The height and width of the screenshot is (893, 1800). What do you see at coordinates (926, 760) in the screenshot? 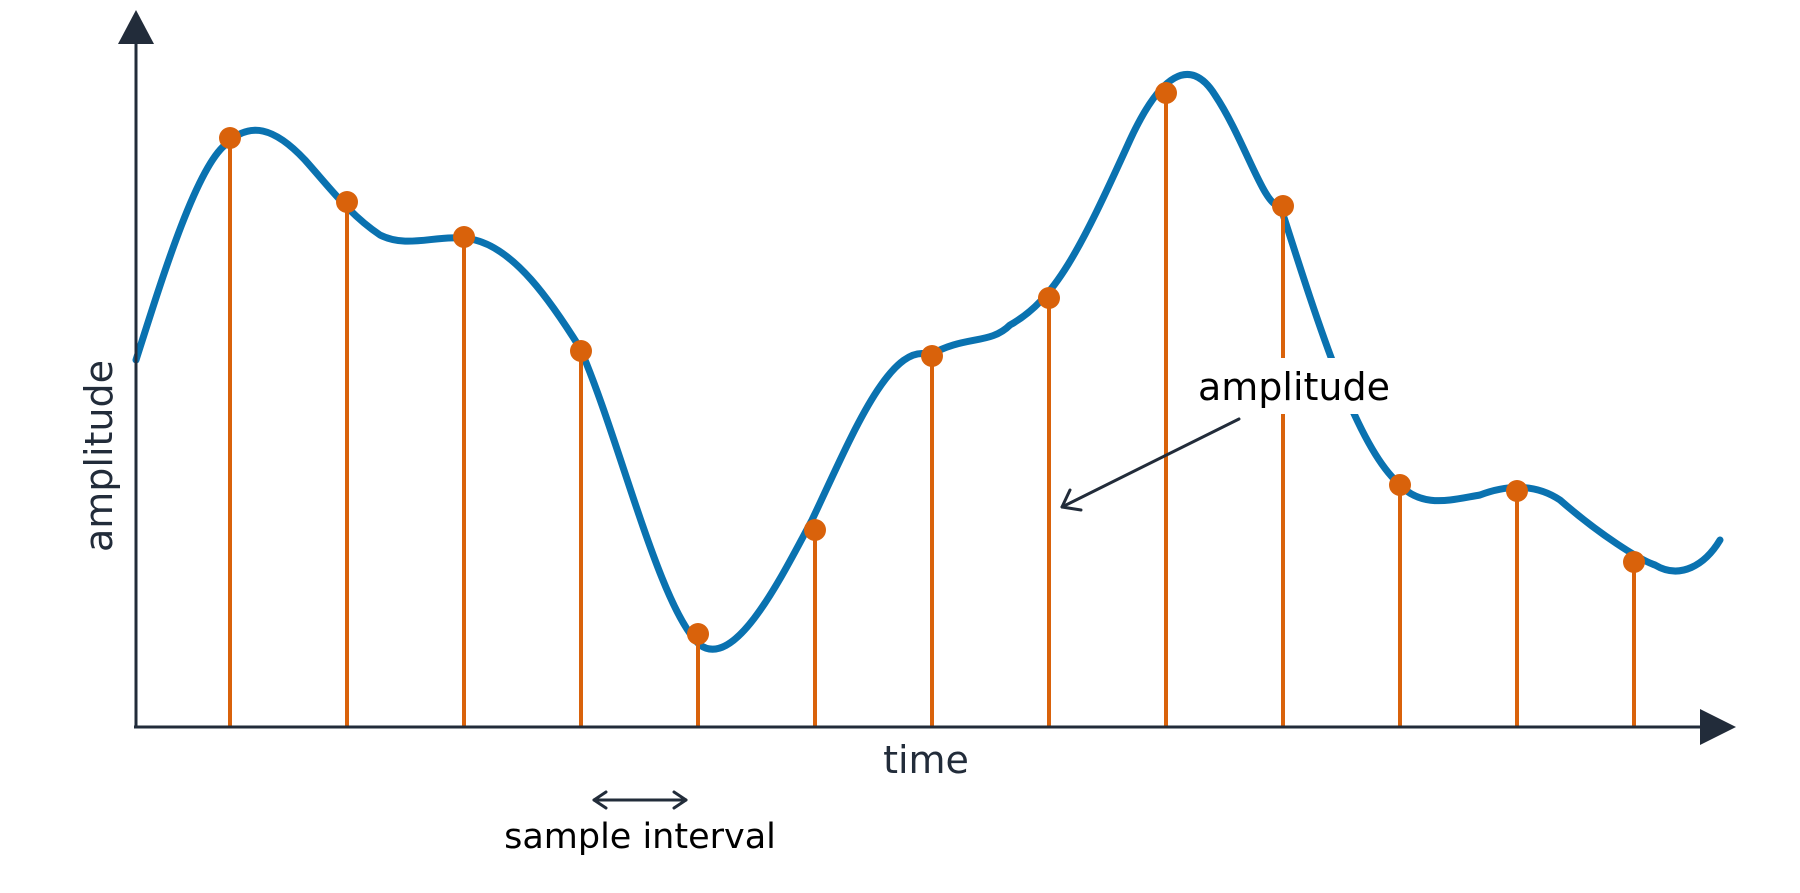
I see `x-axis-label: time` at bounding box center [926, 760].